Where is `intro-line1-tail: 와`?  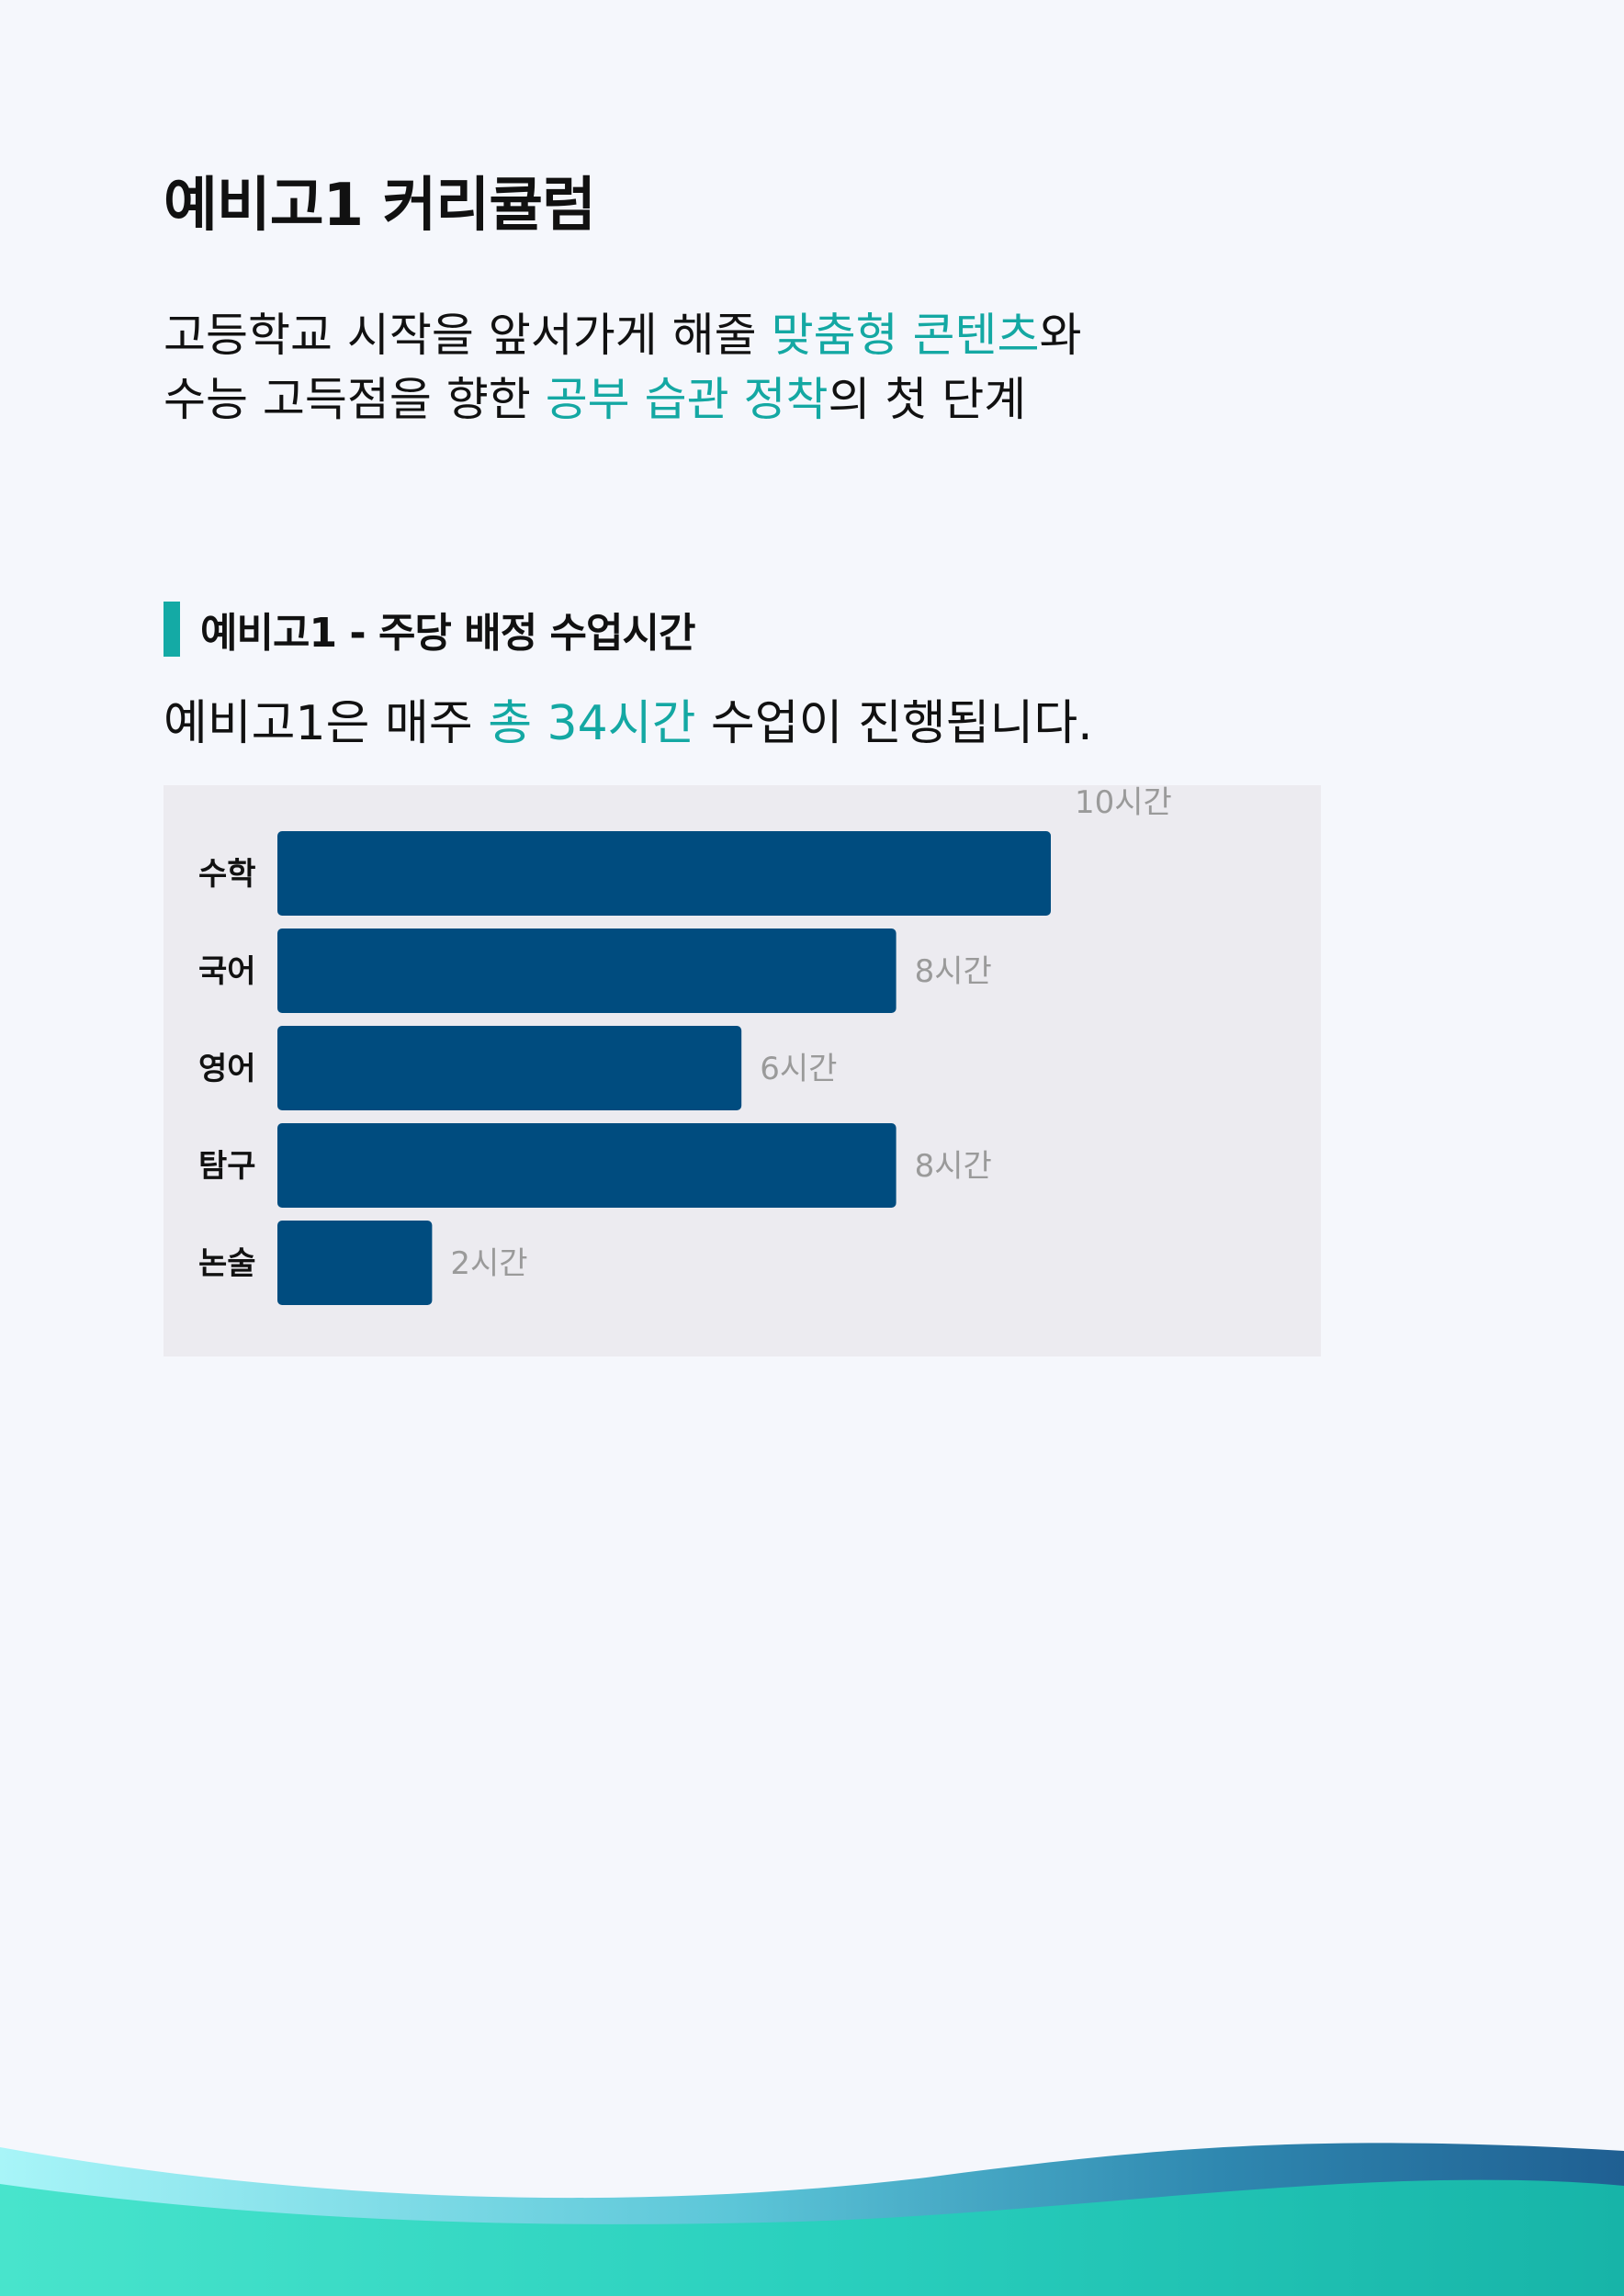
intro-line1-tail: 와 is located at coordinates (1060, 335).